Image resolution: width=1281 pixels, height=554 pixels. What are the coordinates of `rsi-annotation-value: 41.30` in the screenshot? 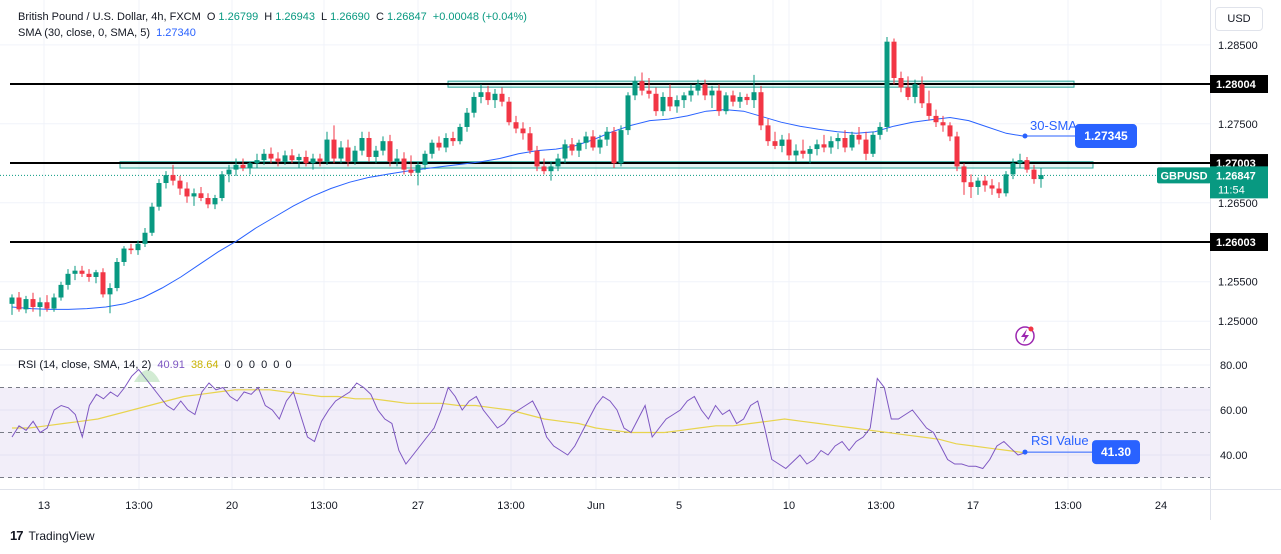 It's located at (1116, 452).